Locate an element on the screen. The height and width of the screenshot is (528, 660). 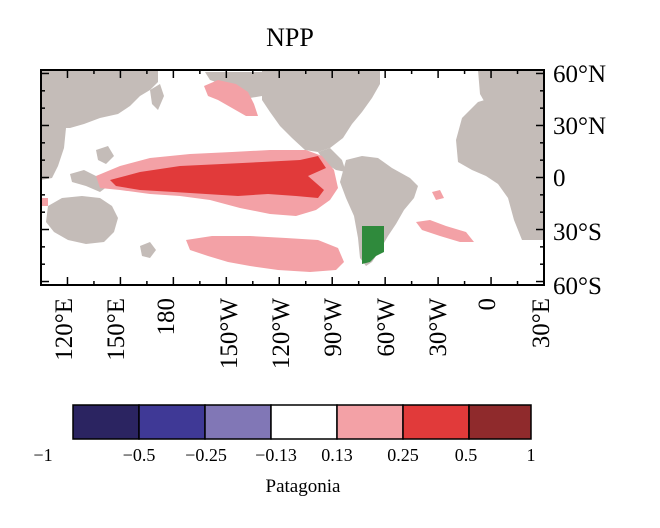
lon-label-90w: 90°W is located at coordinates (333, 327).